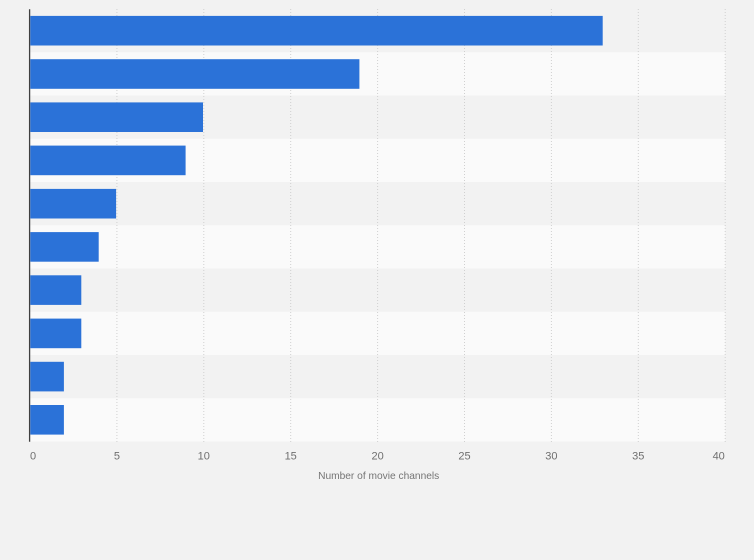  What do you see at coordinates (33, 457) in the screenshot?
I see `svg-text: 0` at bounding box center [33, 457].